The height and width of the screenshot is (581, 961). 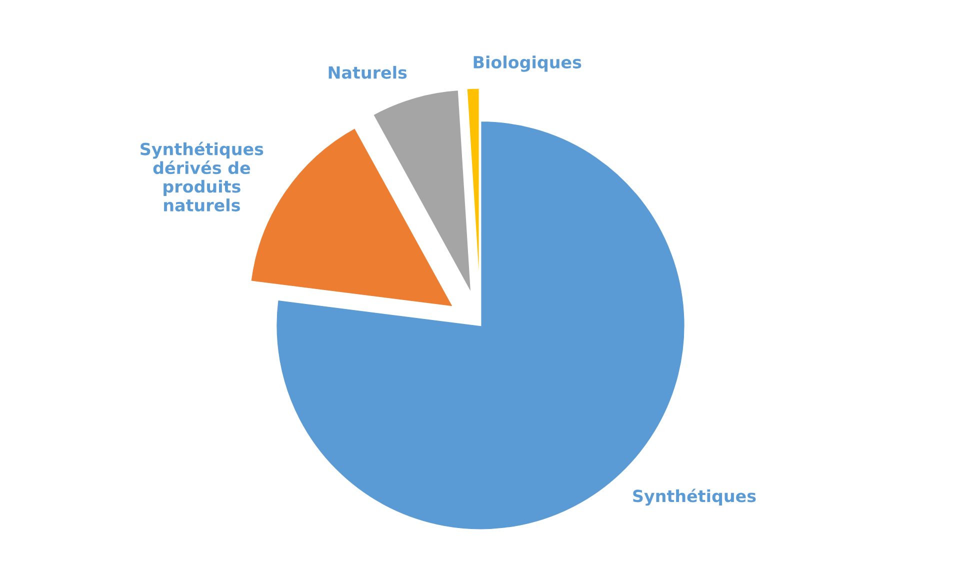 What do you see at coordinates (367, 72) in the screenshot?
I see `slice-label: Naturels` at bounding box center [367, 72].